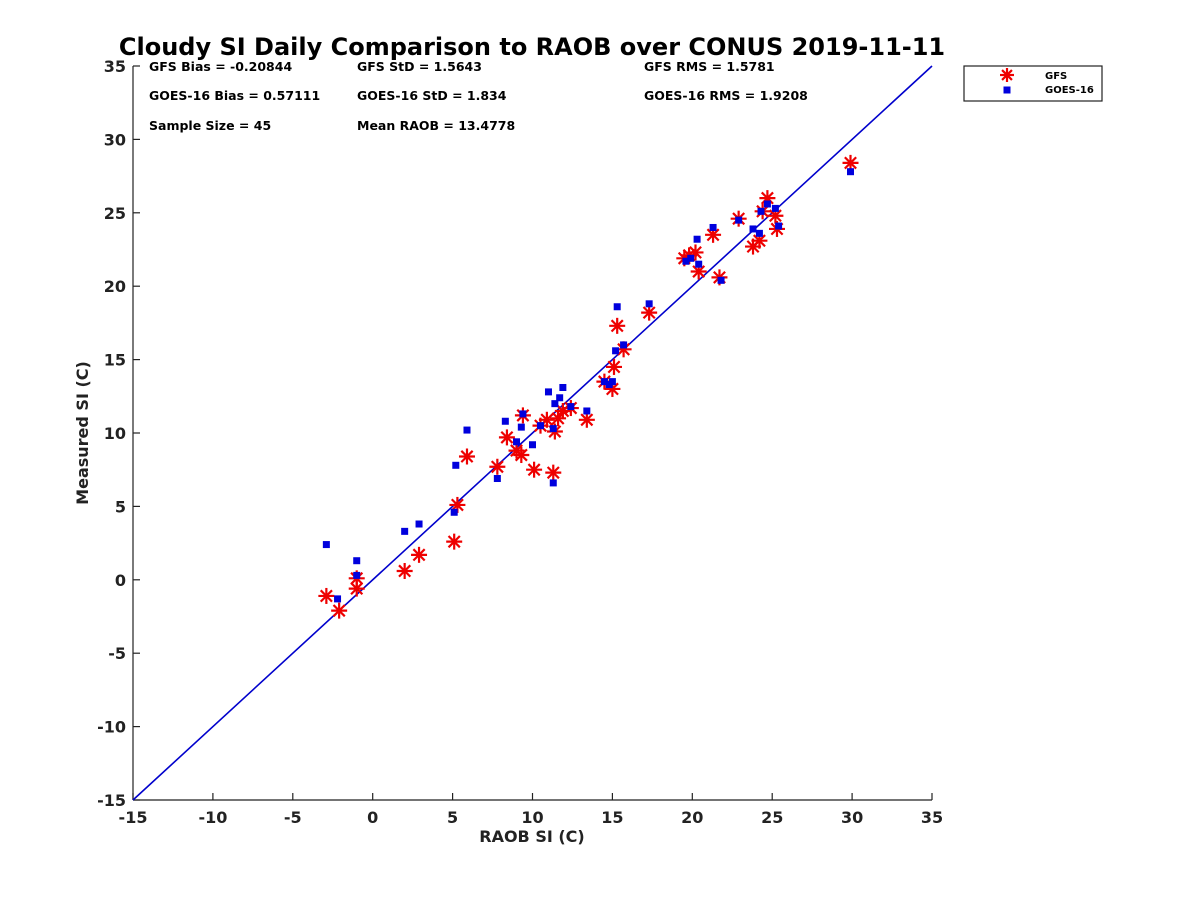 The height and width of the screenshot is (900, 1200). I want to click on y-tick-label: 25, so click(115, 213).